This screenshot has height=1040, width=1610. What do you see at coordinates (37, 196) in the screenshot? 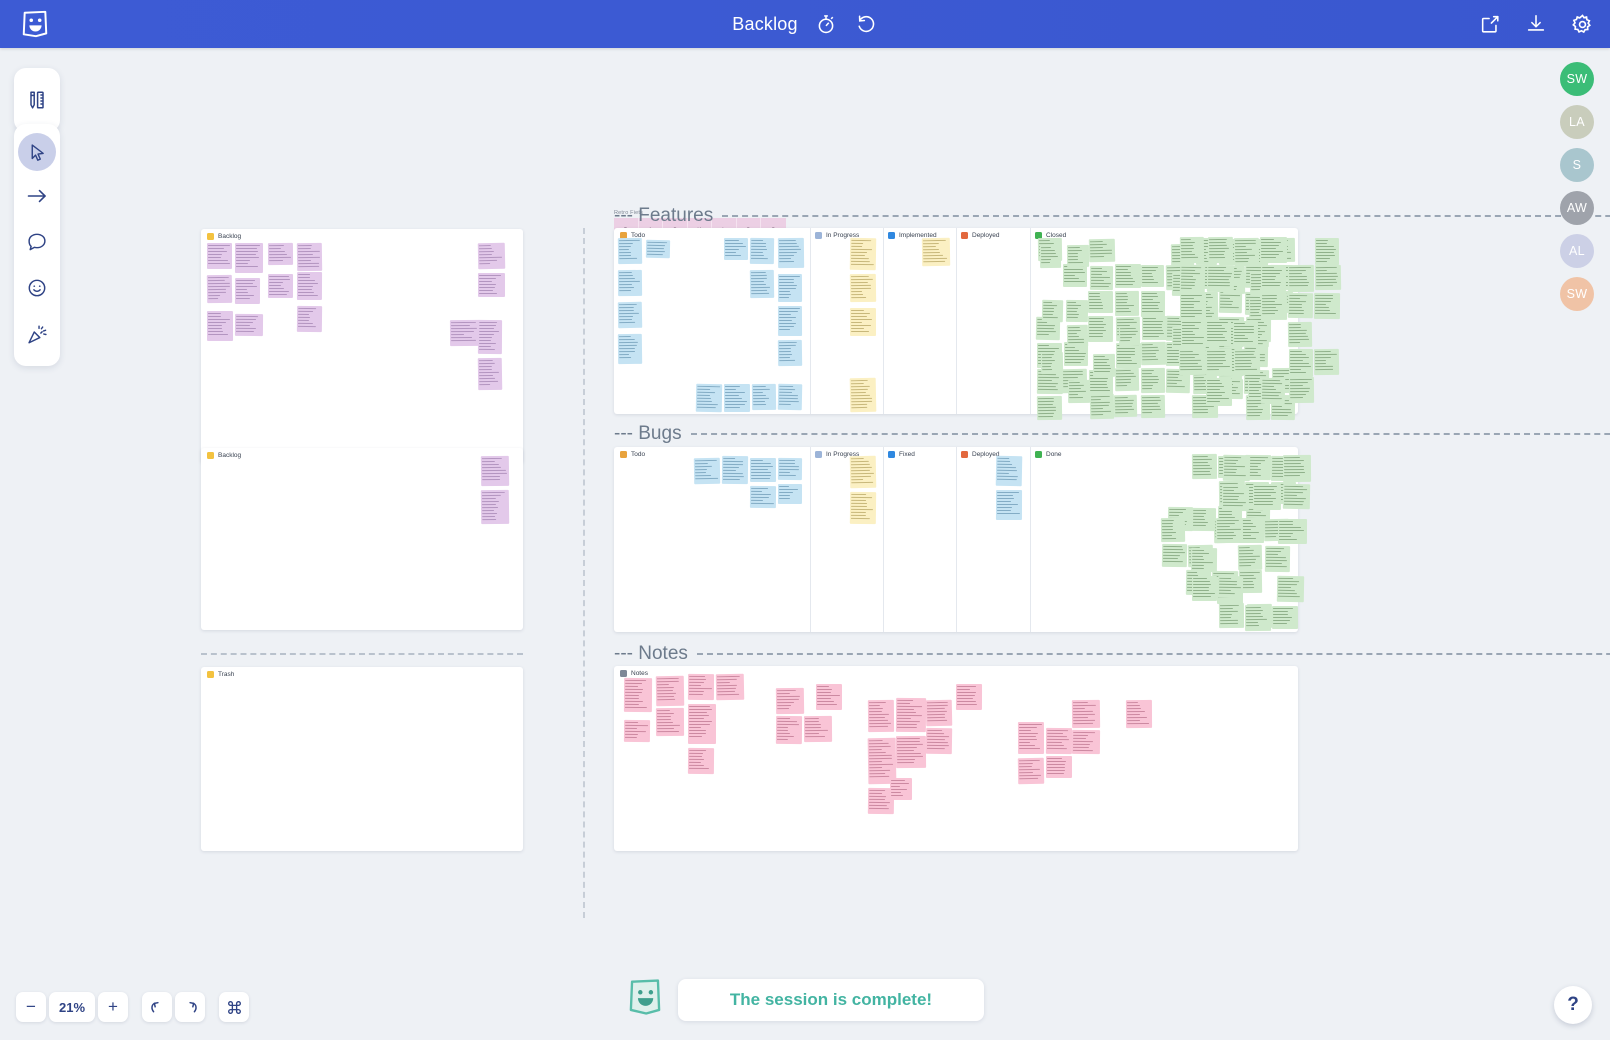
I see `arrow-tool` at bounding box center [37, 196].